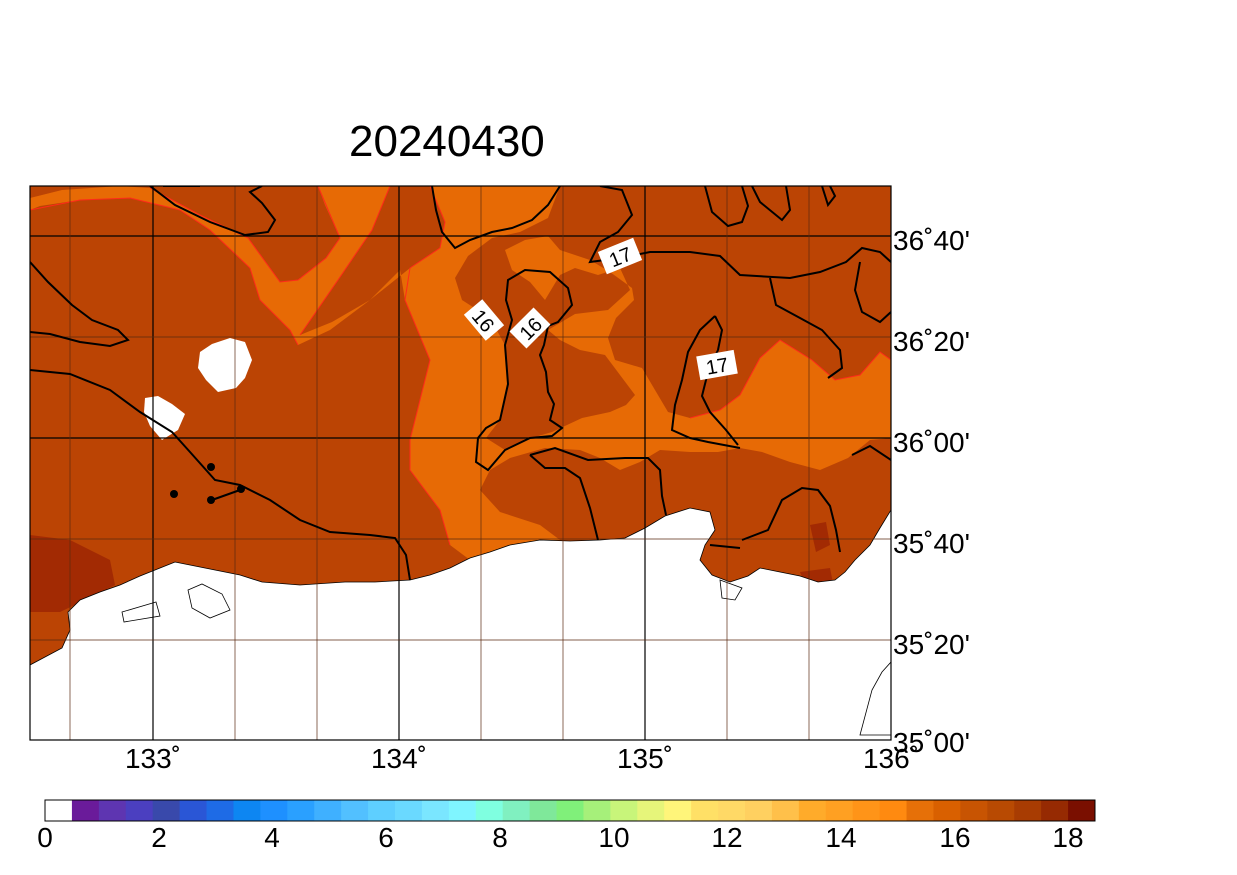  I want to click on colorbar-tick-label: 8, so click(500, 837).